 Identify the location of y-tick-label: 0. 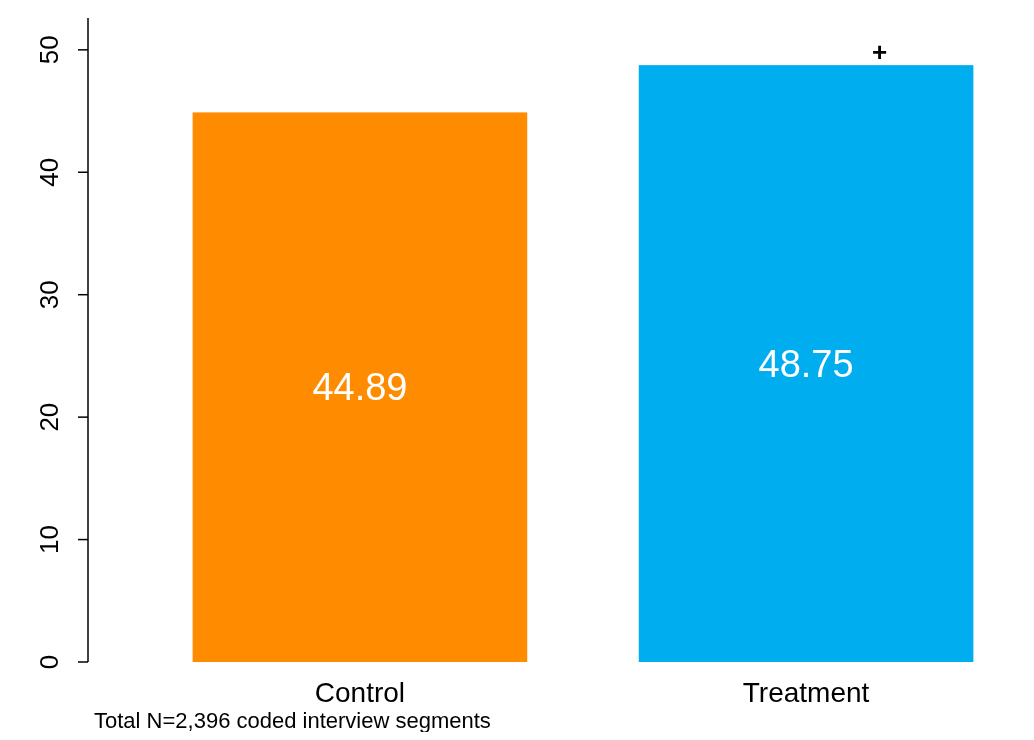
(49, 662).